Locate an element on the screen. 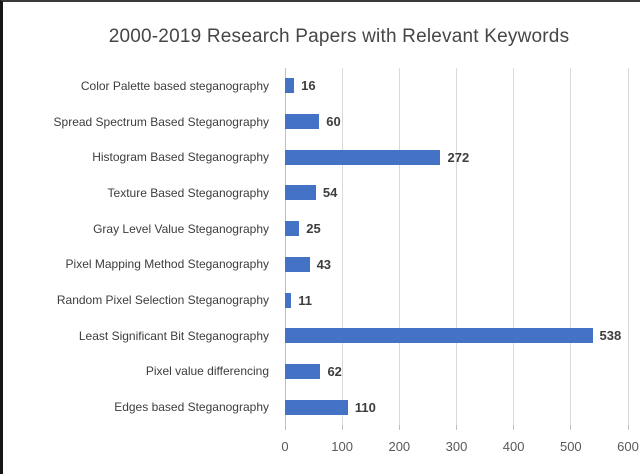  bar-row: 16 is located at coordinates (456, 86).